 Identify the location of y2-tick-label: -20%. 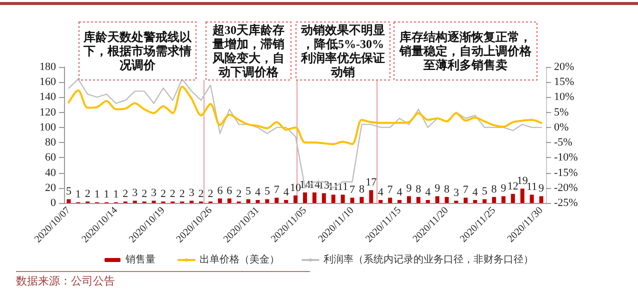
(566, 188).